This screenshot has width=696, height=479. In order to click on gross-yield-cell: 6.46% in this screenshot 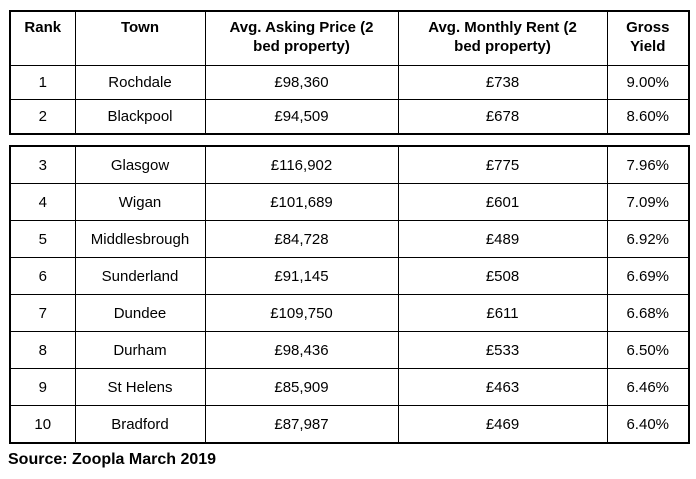, I will do `click(648, 387)`.